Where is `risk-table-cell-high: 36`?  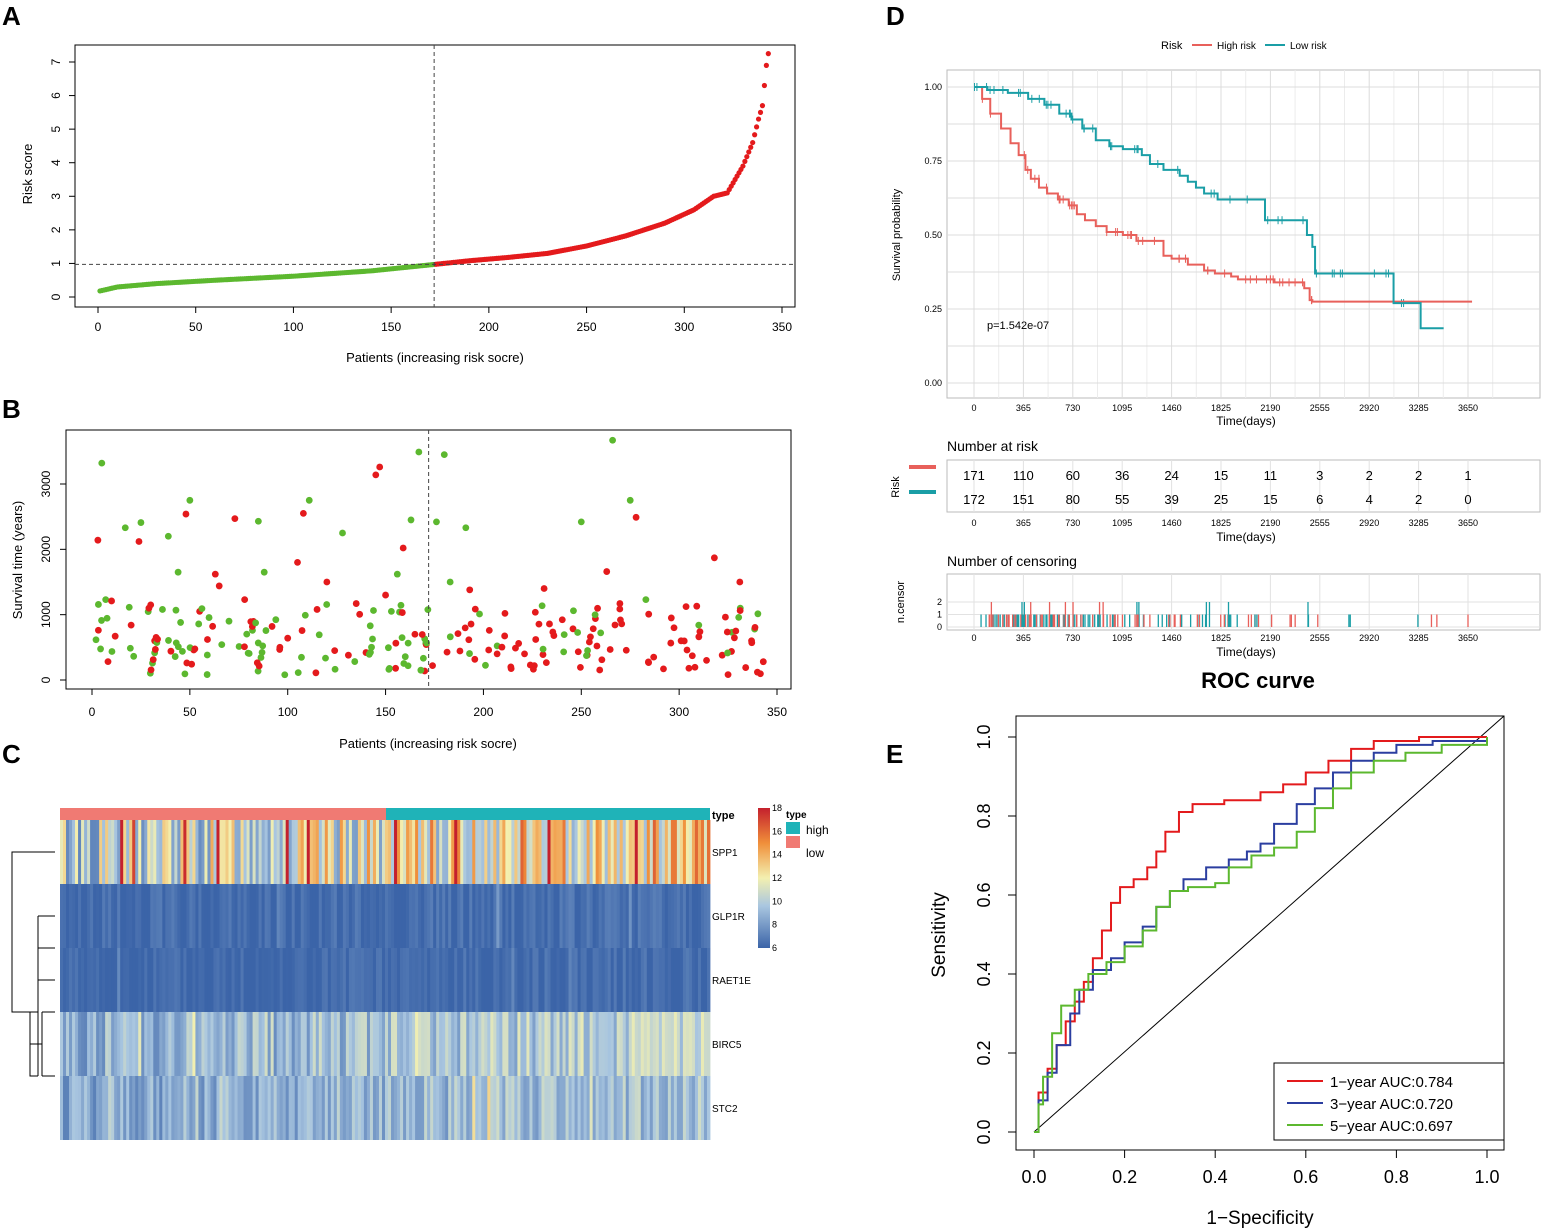
risk-table-cell-high: 36 is located at coordinates (1122, 475).